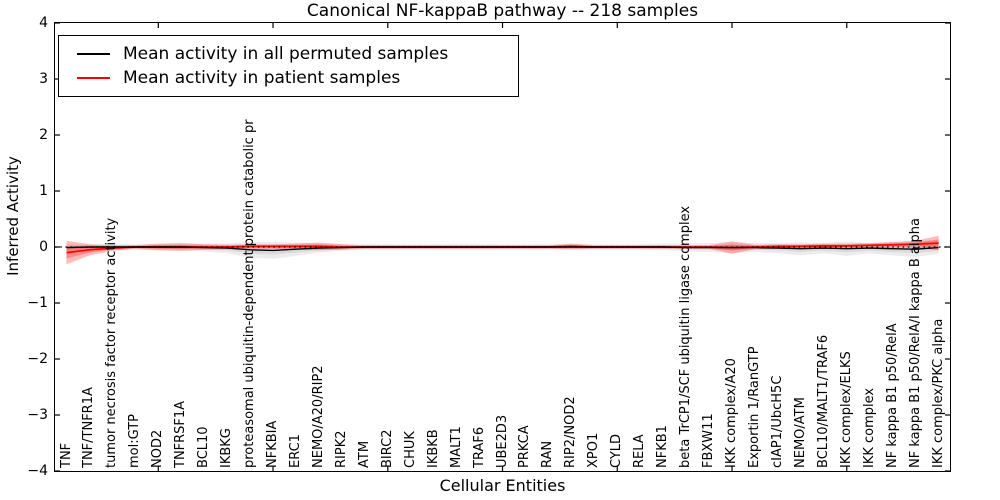  What do you see at coordinates (318, 416) in the screenshot?
I see `x-tick-label: NEMO/A20/RIP2` at bounding box center [318, 416].